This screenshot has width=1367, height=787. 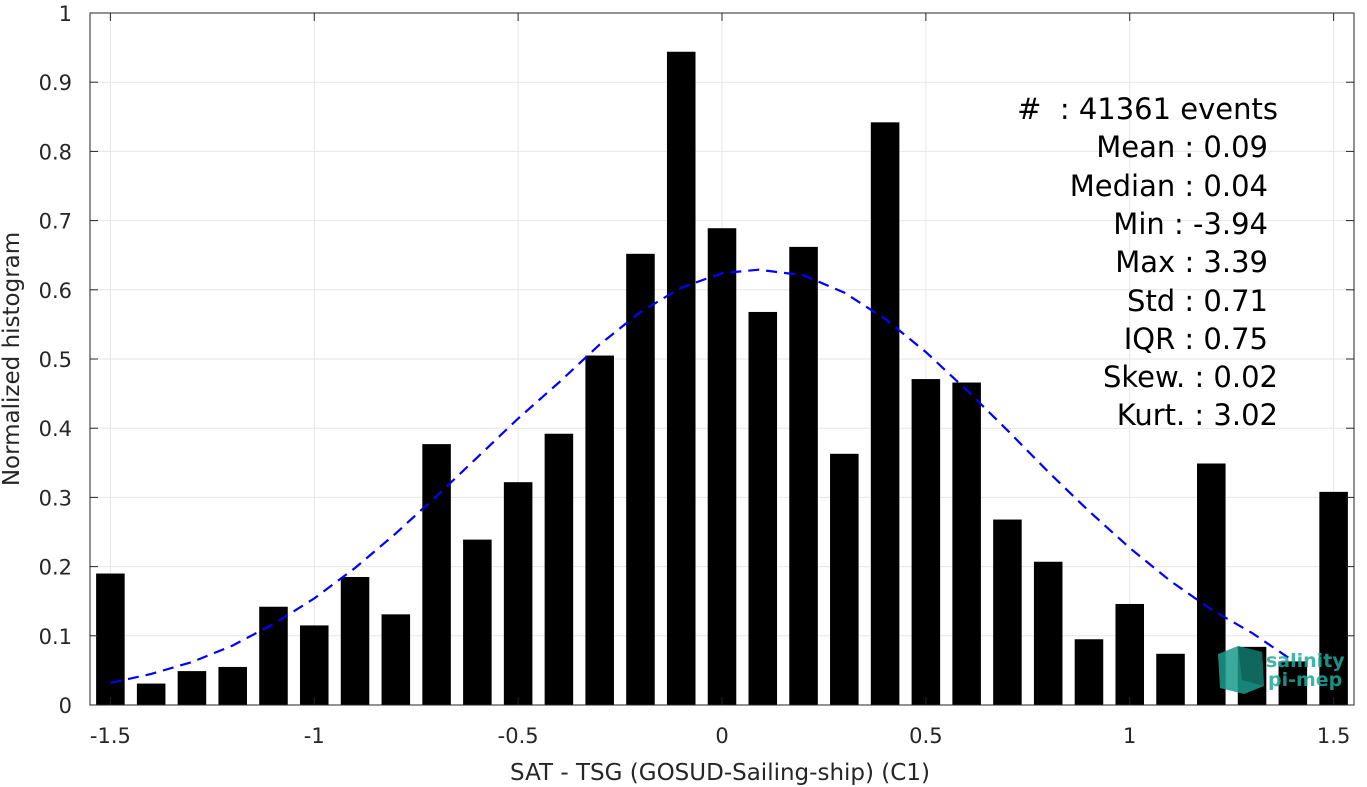 I want to click on y-tick-label: 0.9, so click(x=55, y=83).